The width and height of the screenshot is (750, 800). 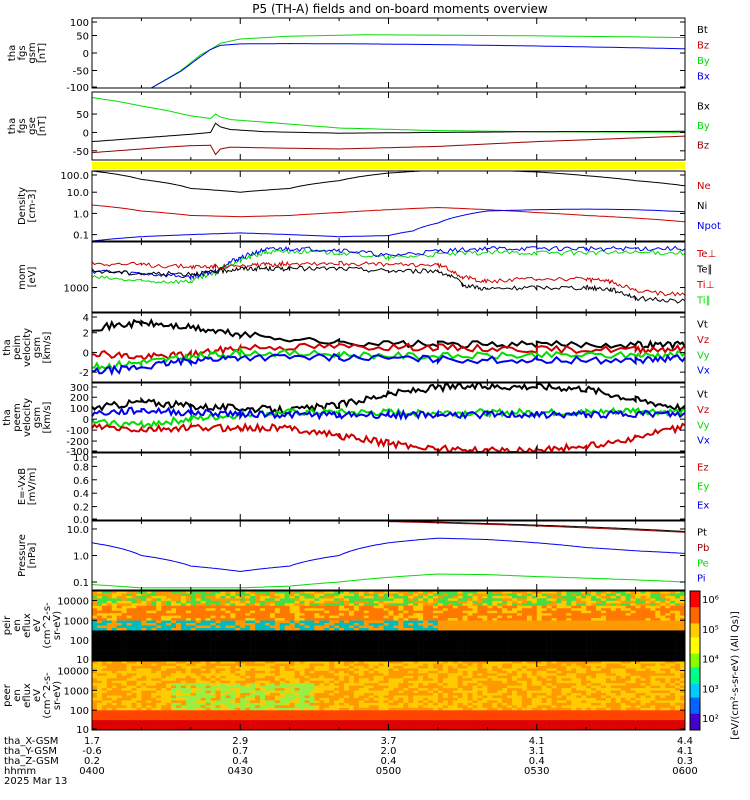 I want to click on ylabel-line: (cm^2-s-, so click(x=47, y=625).